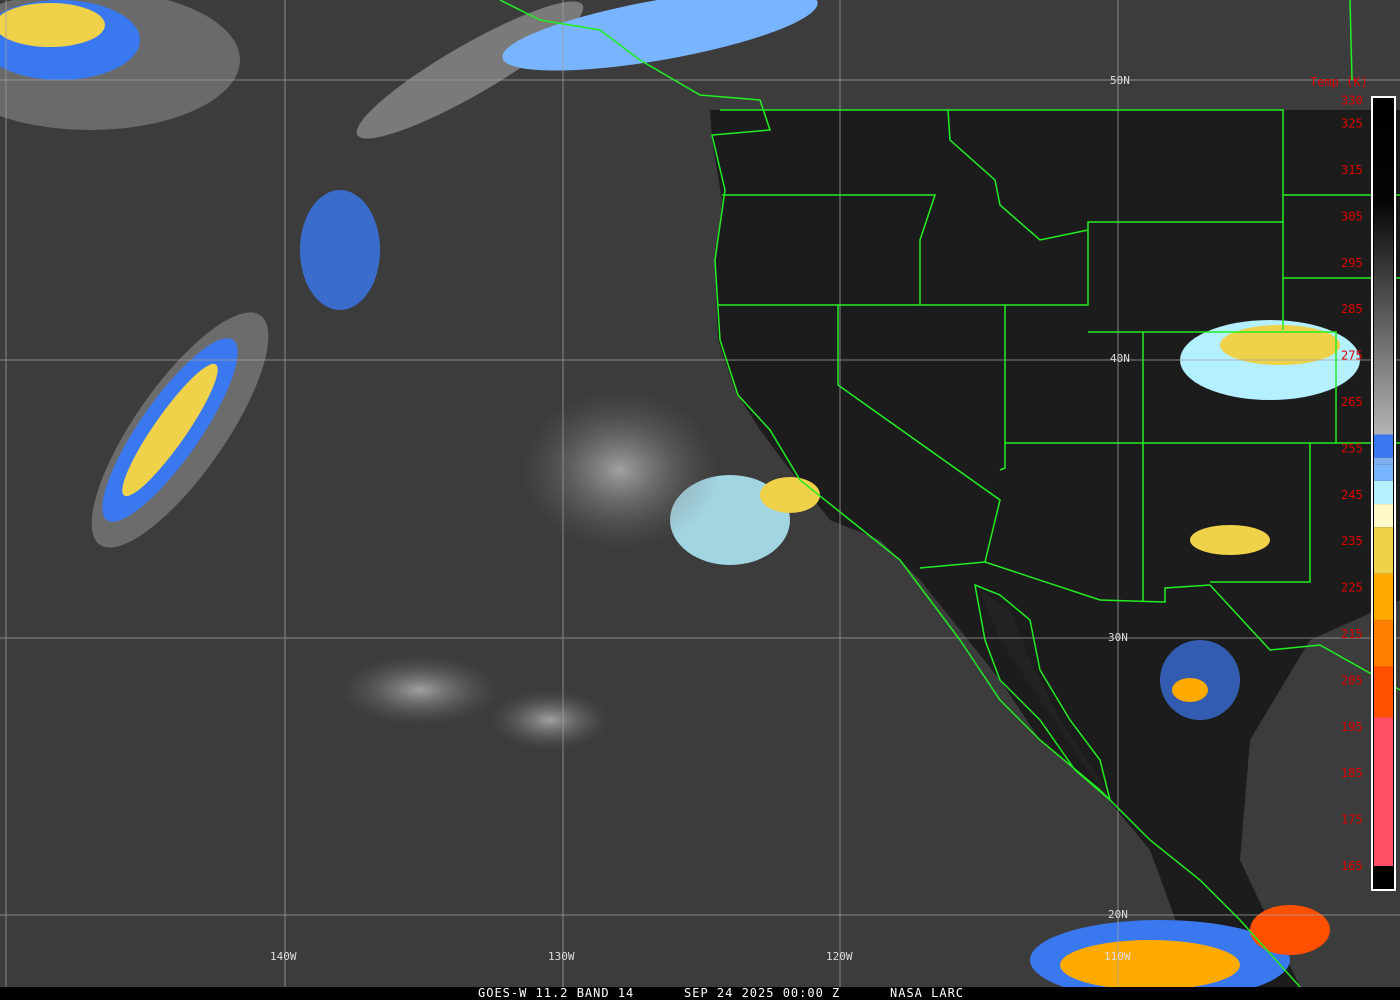 This screenshot has width=1400, height=1000. What do you see at coordinates (1352, 588) in the screenshot?
I see `colorbar-tick-label: 225` at bounding box center [1352, 588].